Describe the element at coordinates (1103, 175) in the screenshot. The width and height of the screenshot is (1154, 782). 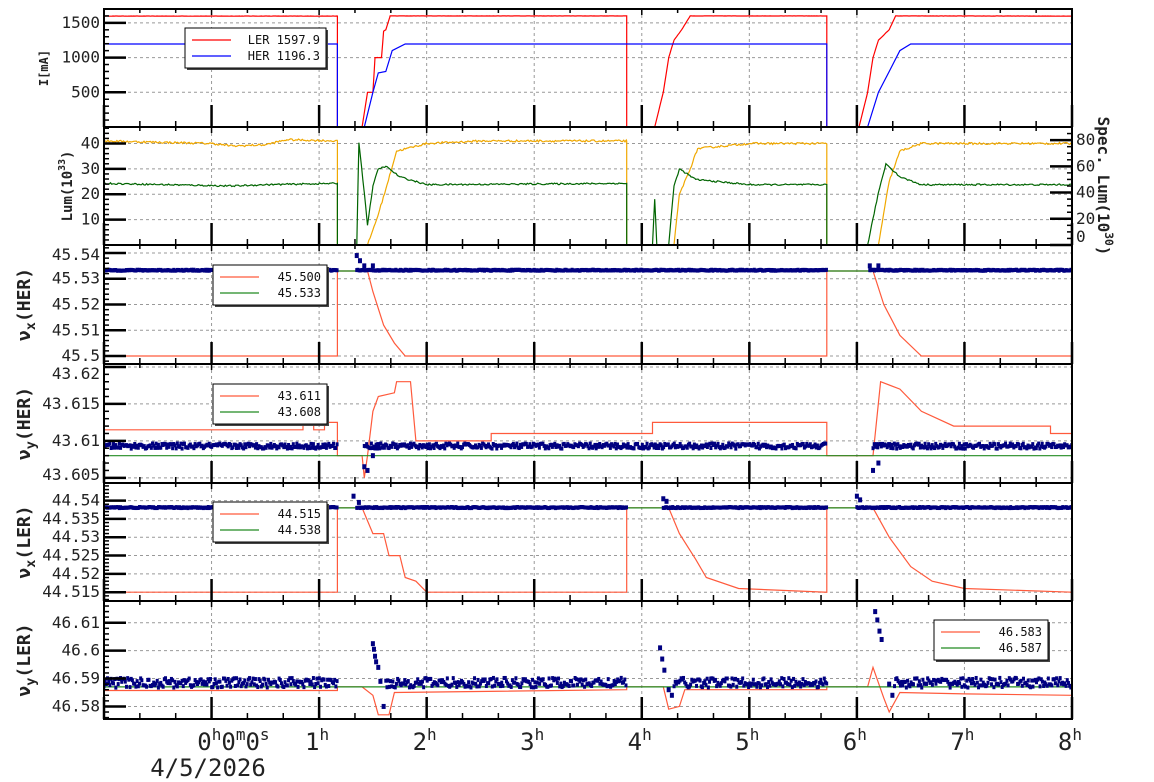
I see `right-axis-label-base: Spec. Lum(10` at that location.